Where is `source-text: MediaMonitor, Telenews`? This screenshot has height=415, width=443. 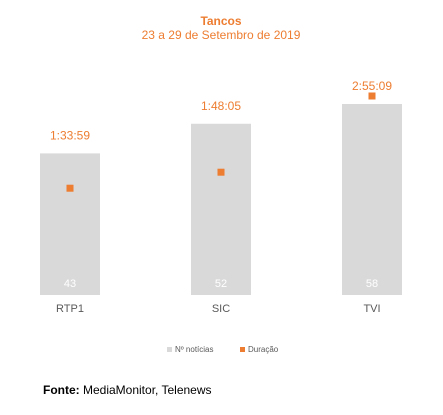 source-text: MediaMonitor, Telenews is located at coordinates (145, 390).